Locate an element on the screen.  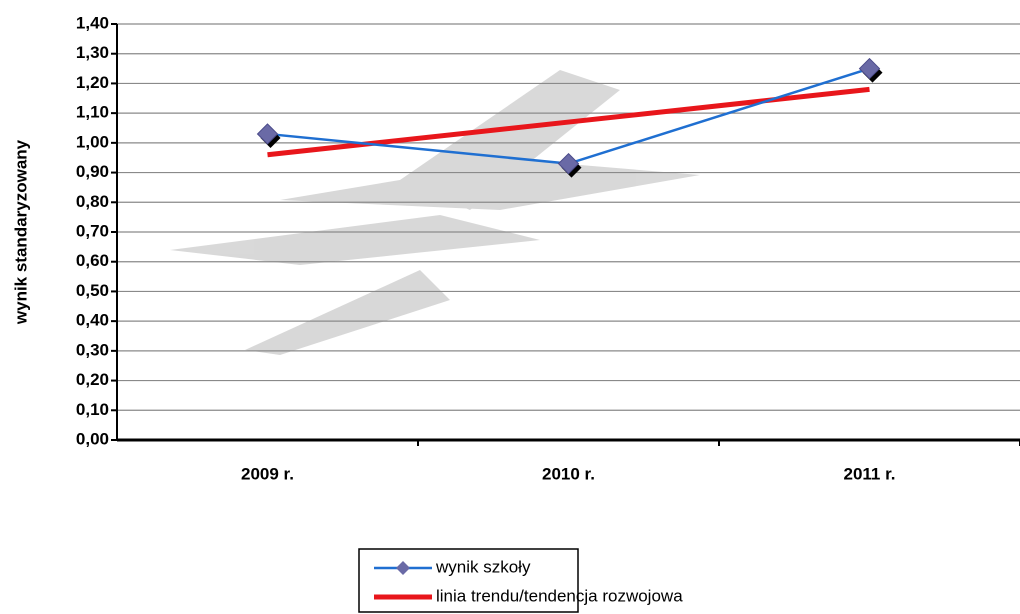
y-tick-label: 0,20 is located at coordinates (92, 379).